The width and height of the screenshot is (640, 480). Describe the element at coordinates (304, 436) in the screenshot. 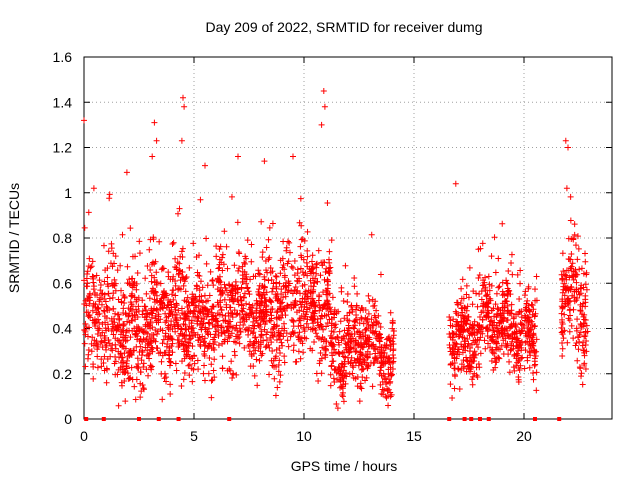

I see `x-tick-label: 10` at that location.